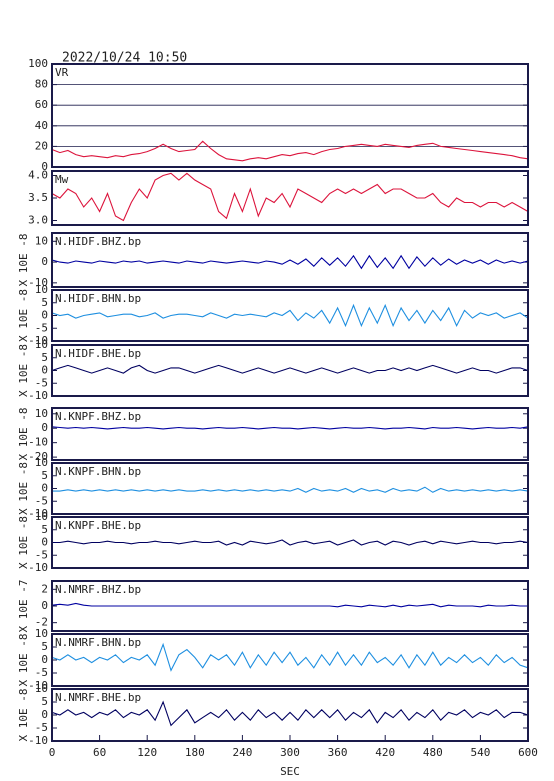 The height and width of the screenshot is (781, 554). Describe the element at coordinates (38, 220) in the screenshot. I see `y-tick-label: 3.0` at that location.